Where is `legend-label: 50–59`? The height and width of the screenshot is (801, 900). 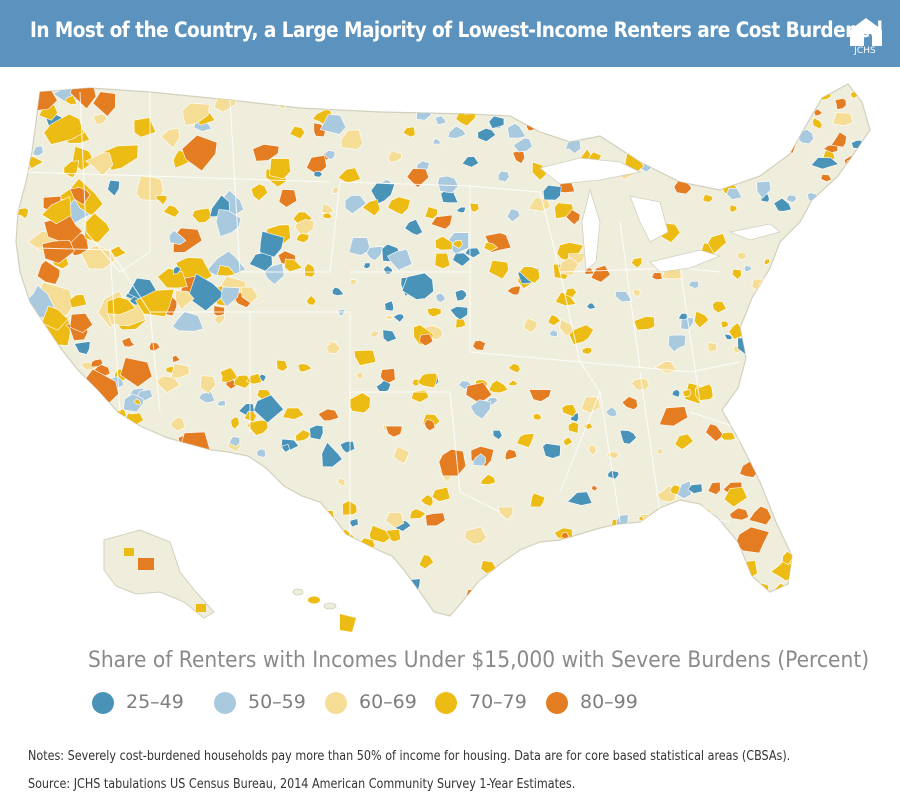 legend-label: 50–59 is located at coordinates (277, 702).